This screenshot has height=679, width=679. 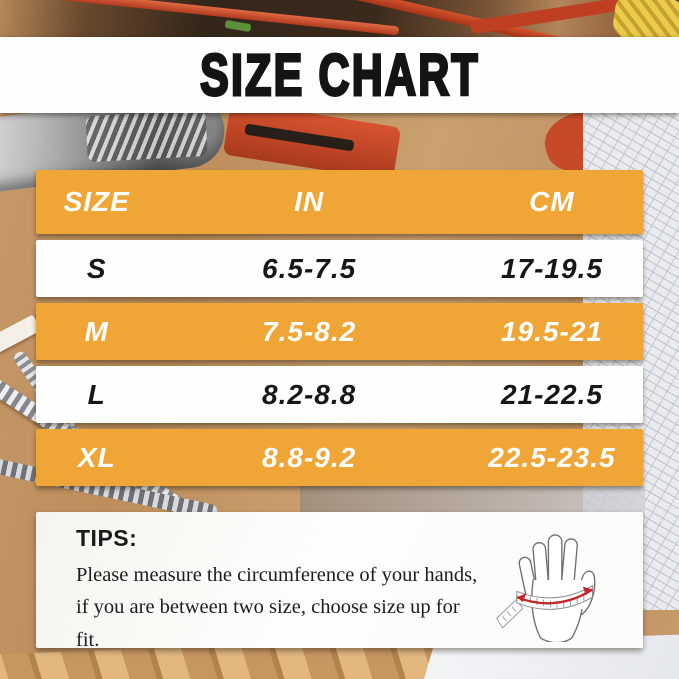 What do you see at coordinates (309, 457) in the screenshot?
I see `cell-in: 8.8-9.2` at bounding box center [309, 457].